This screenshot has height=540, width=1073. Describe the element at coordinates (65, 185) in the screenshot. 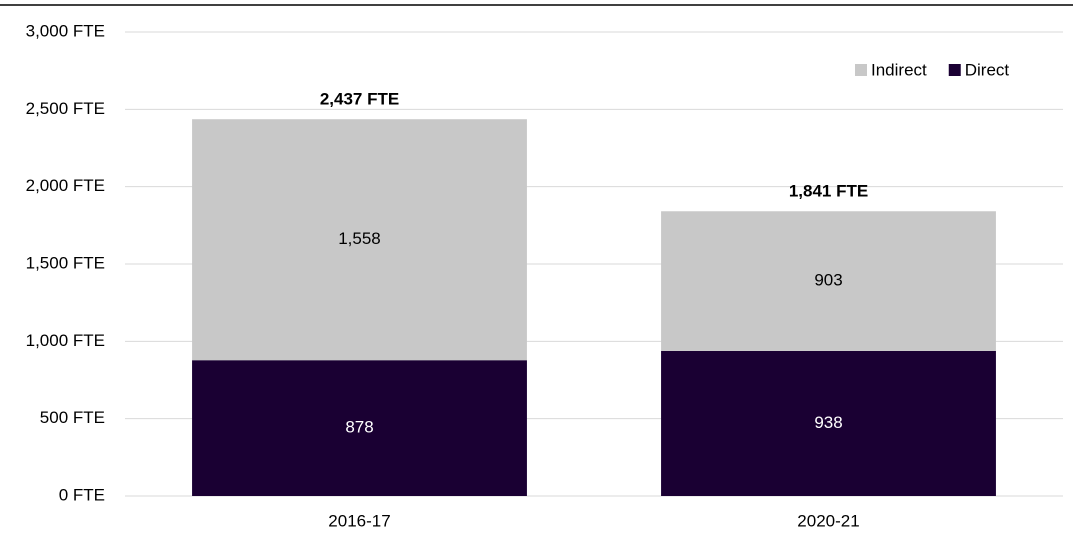

I see `y-tick-label: 2,000 FTE` at that location.